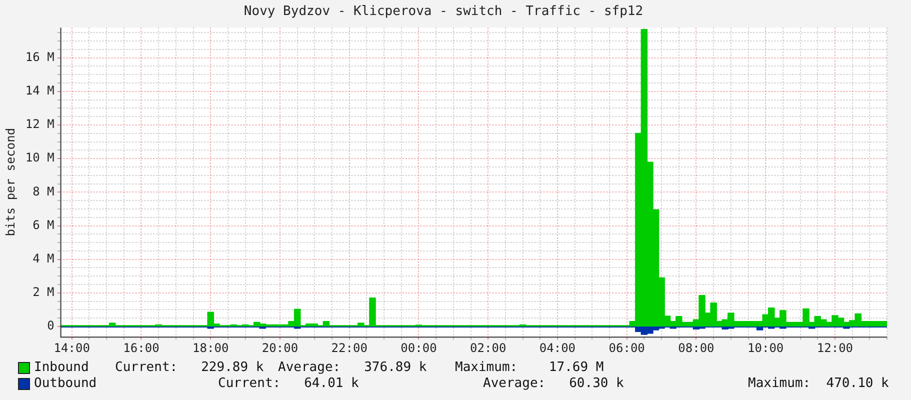 The width and height of the screenshot is (911, 400). Describe the element at coordinates (50, 325) in the screenshot. I see `y-tick-label: 0` at that location.